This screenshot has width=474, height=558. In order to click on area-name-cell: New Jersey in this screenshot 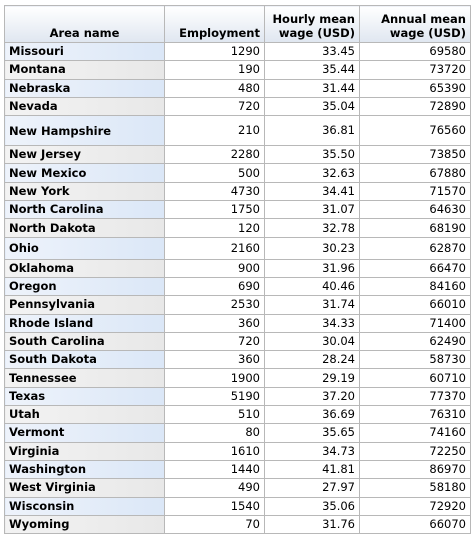, I will do `click(84, 155)`.